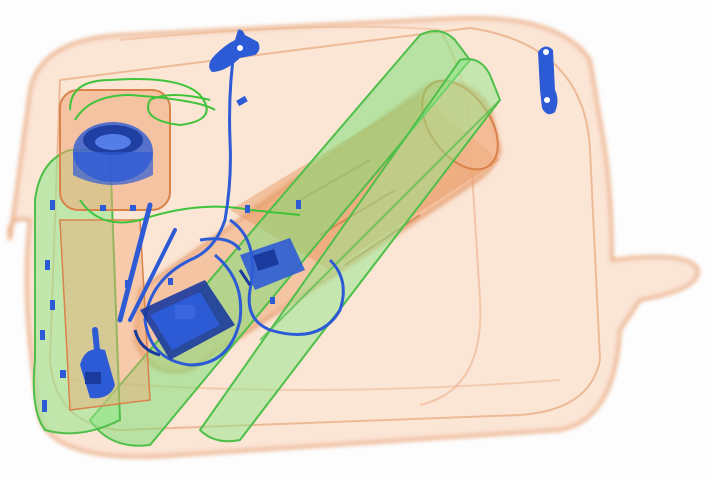  What do you see at coordinates (548, 80) in the screenshot?
I see `key-object` at bounding box center [548, 80].